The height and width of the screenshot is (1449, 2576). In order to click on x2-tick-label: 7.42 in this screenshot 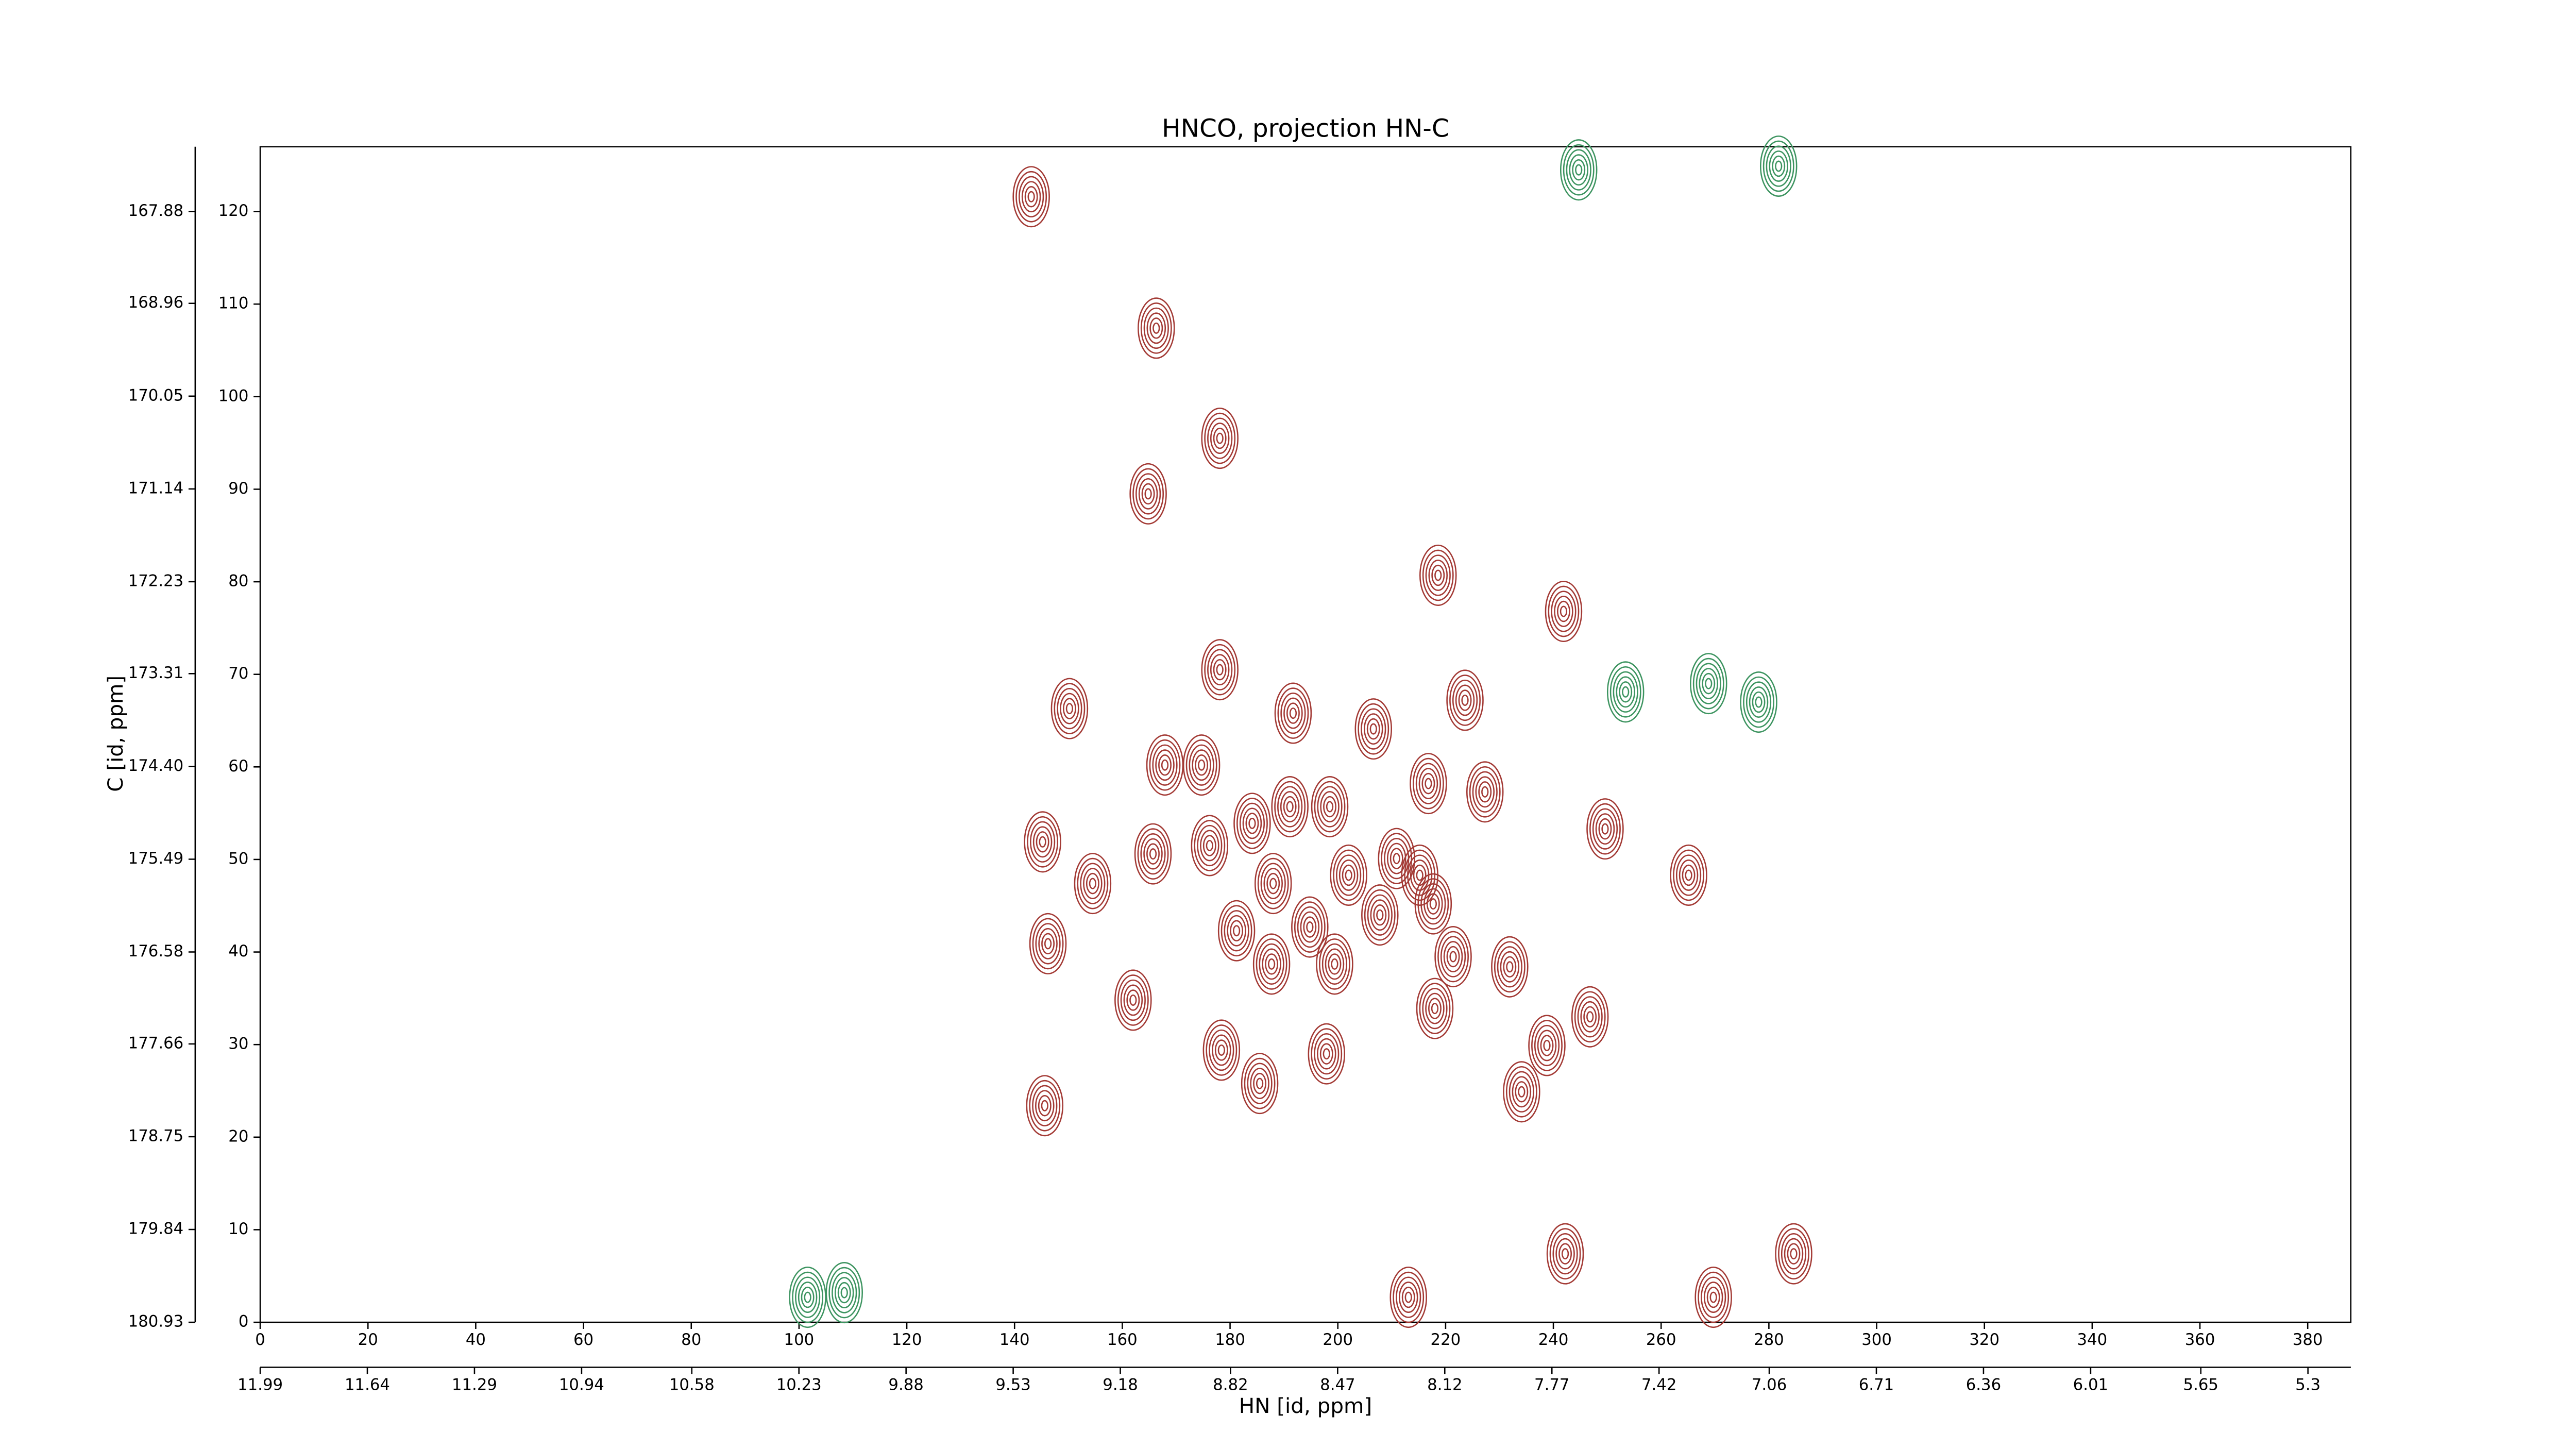, I will do `click(1659, 1385)`.